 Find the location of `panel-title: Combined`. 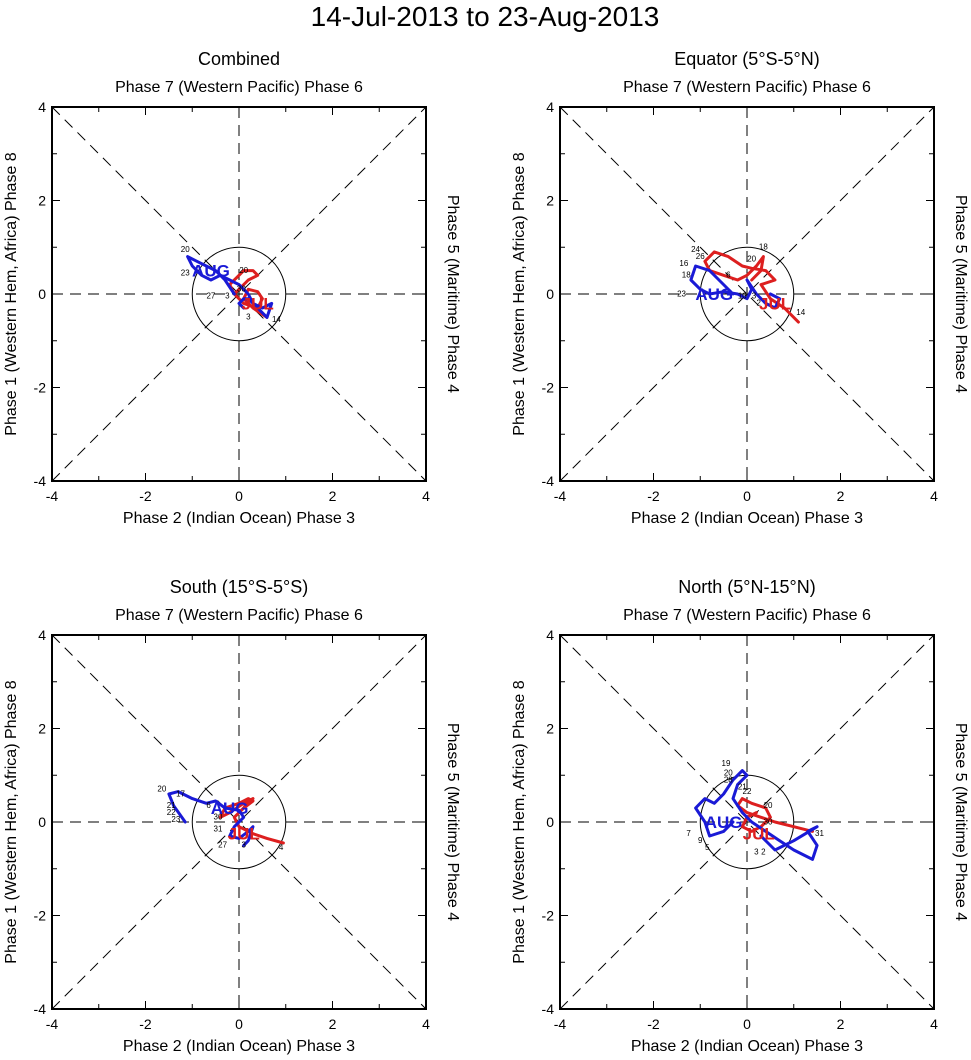

panel-title: Combined is located at coordinates (239, 59).